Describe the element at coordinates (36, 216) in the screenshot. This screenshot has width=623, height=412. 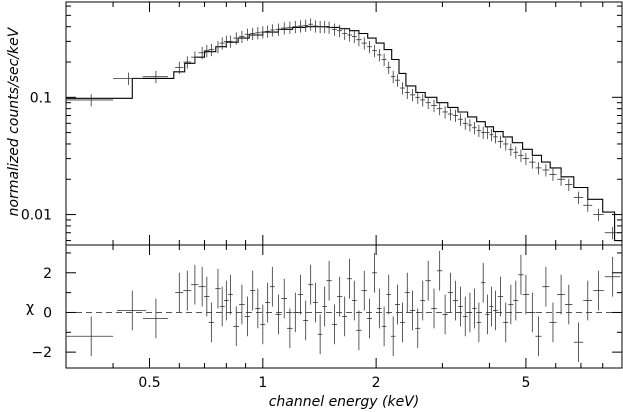
I see `spectrum-ytick-label: 0.01` at that location.